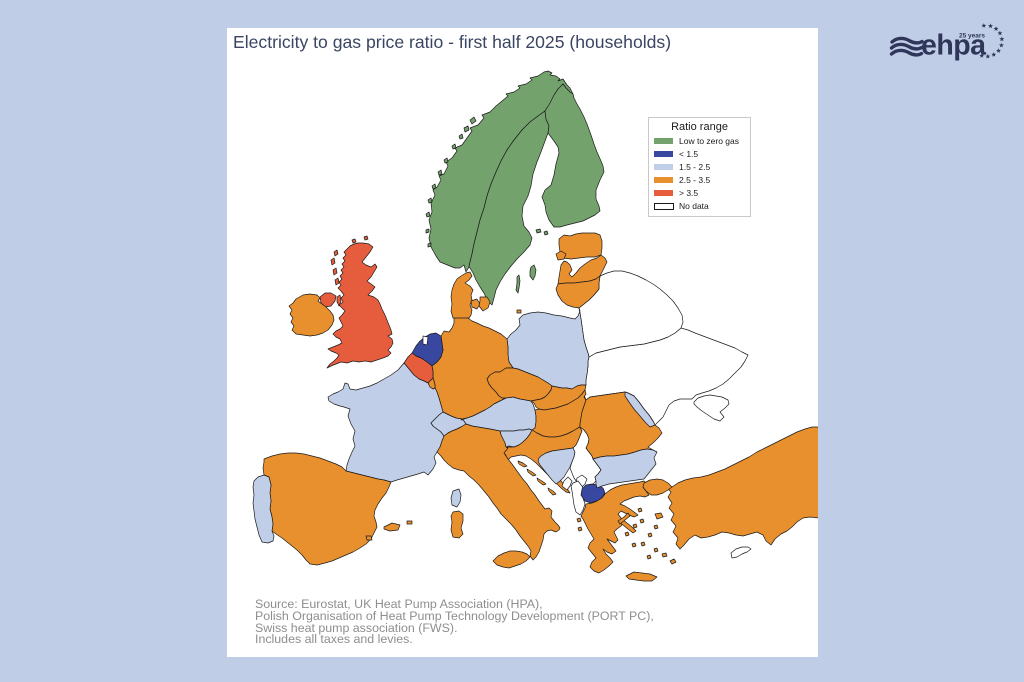 This screenshot has height=682, width=1024. Describe the element at coordinates (972, 36) in the screenshot. I see `svg-text: 25 years` at that location.